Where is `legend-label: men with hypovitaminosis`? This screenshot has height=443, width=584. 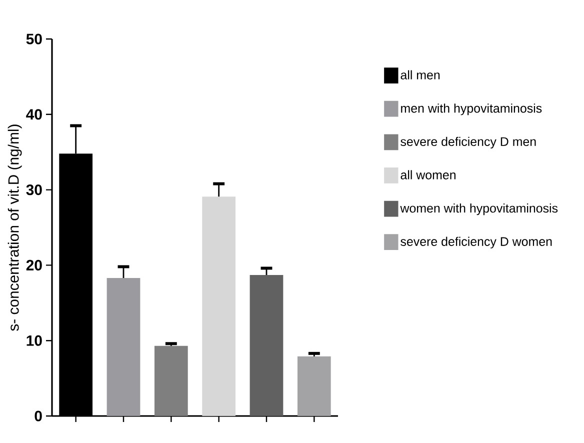
legend-label: men with hypovitaminosis is located at coordinates (471, 110).